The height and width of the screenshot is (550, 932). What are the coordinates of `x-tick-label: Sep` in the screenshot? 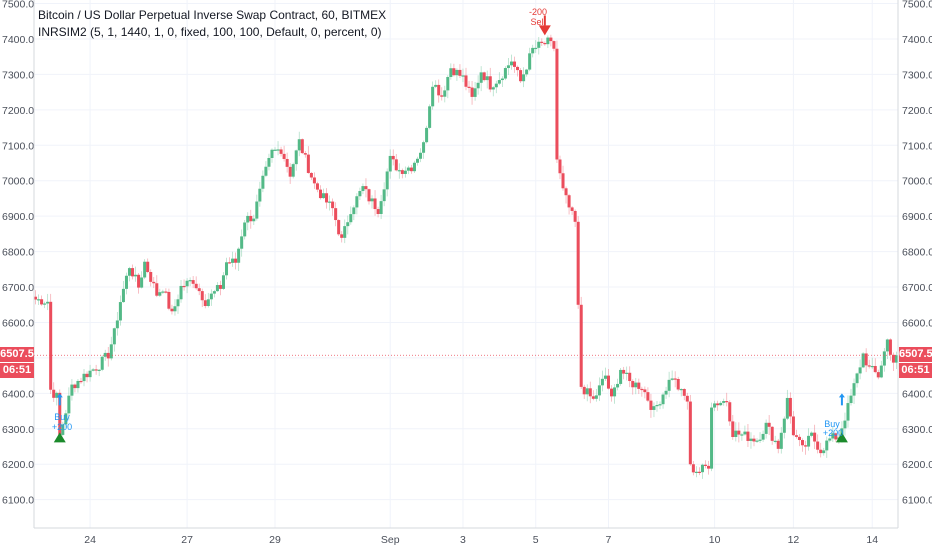 It's located at (390, 540).